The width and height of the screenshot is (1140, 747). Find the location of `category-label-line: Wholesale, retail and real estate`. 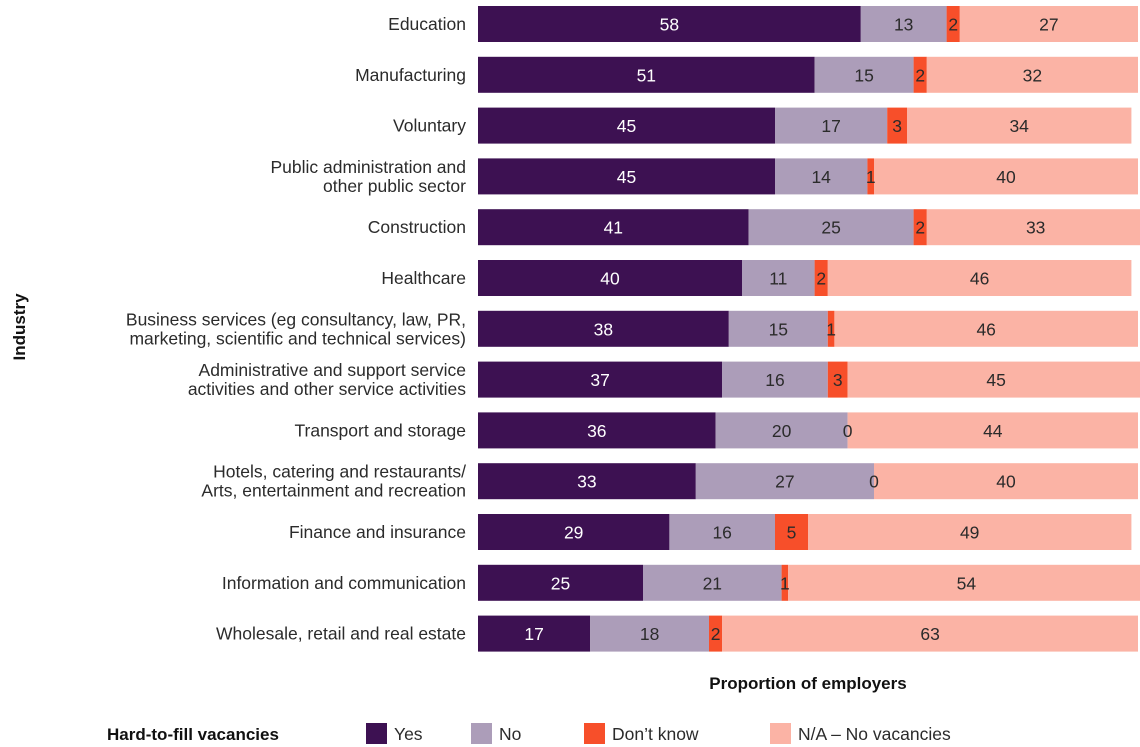

category-label-line: Wholesale, retail and real estate is located at coordinates (341, 634).